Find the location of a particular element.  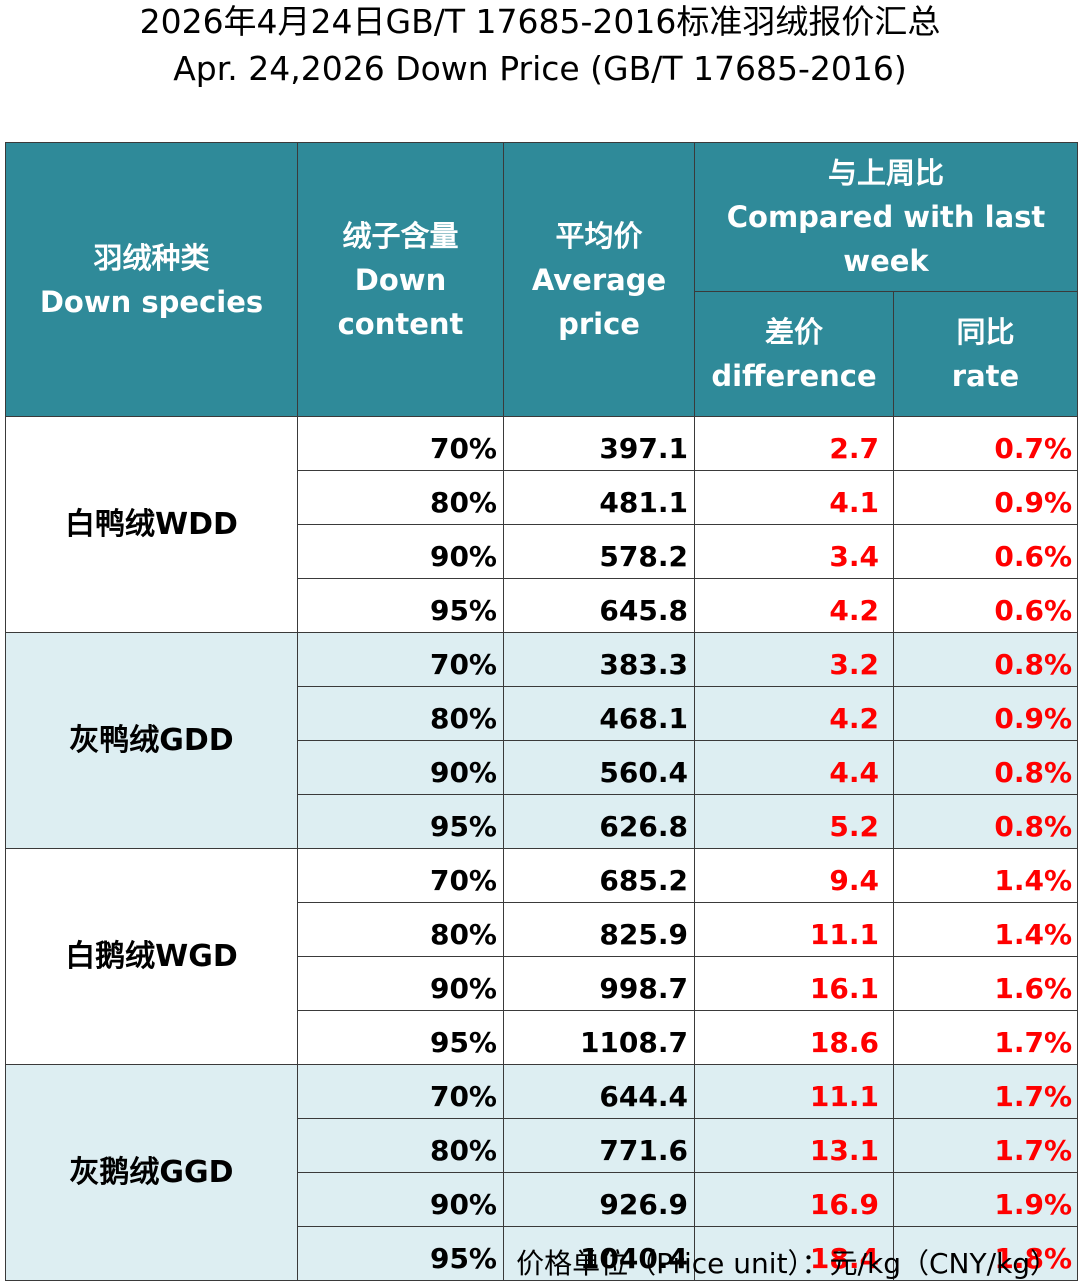

price-unit-note: 价格单位（Price unit）：元/kg（CNY/kg） is located at coordinates (787, 1263).